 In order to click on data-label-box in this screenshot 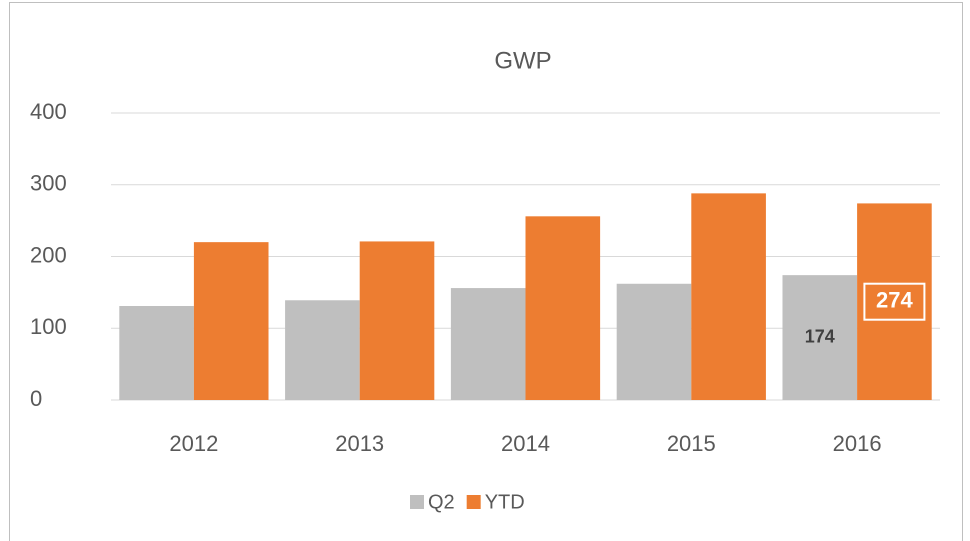, I will do `click(894, 301)`.